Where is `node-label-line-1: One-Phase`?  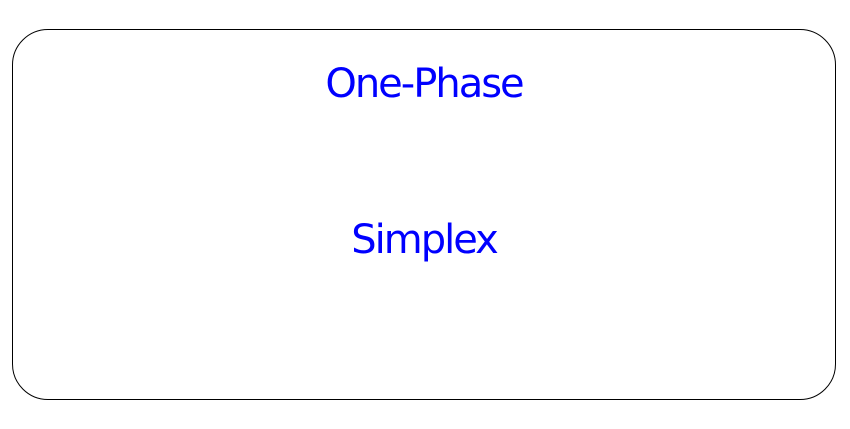 node-label-line-1: One-Phase is located at coordinates (424, 84).